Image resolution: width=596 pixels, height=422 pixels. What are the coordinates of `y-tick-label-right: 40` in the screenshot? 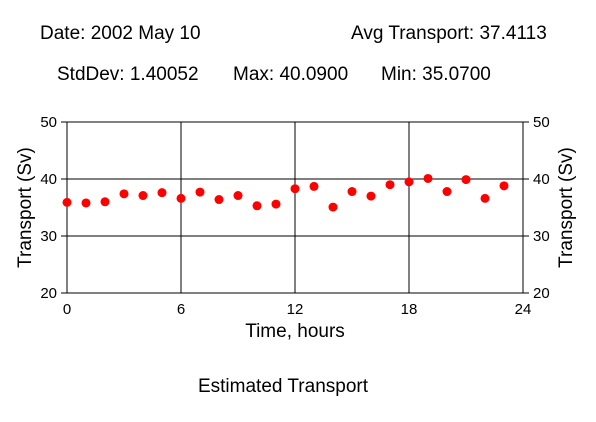 It's located at (541, 179).